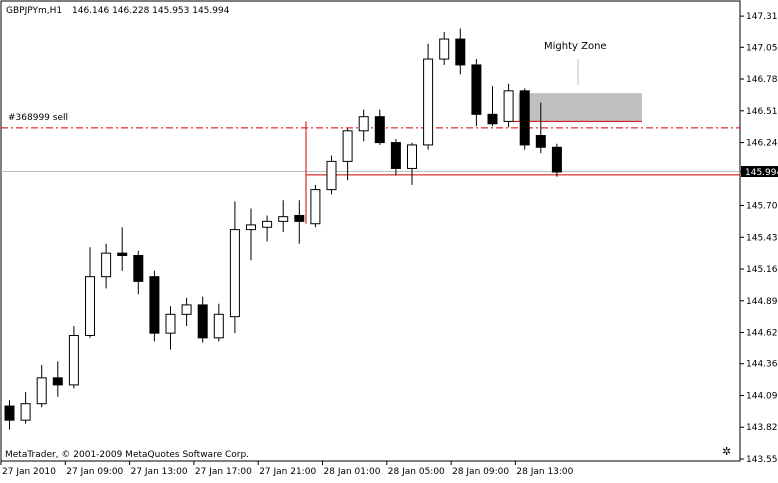 This screenshot has width=778, height=483. What do you see at coordinates (762, 48) in the screenshot?
I see `price-tick-label: 147.050` at bounding box center [762, 48].